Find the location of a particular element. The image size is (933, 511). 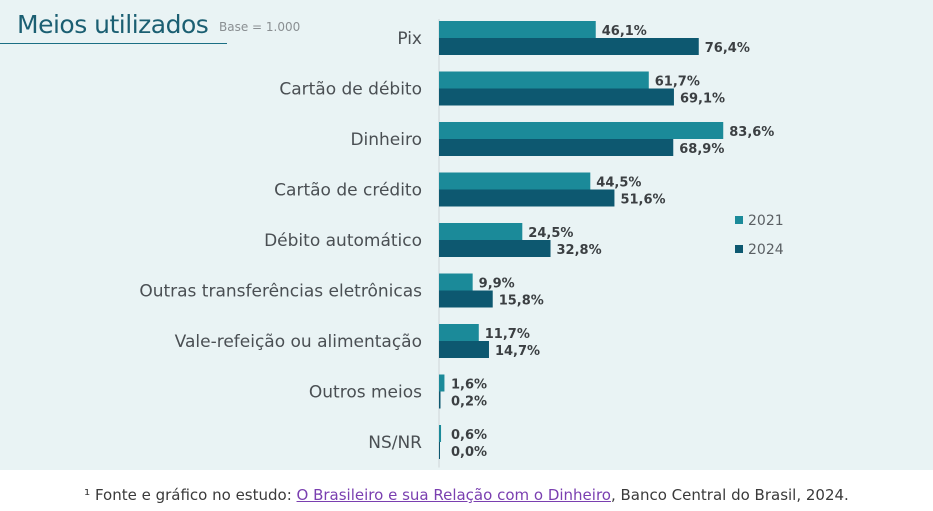

value-label-2024-vale-refeicao-ou-alimentacao: 14,7% is located at coordinates (517, 351).